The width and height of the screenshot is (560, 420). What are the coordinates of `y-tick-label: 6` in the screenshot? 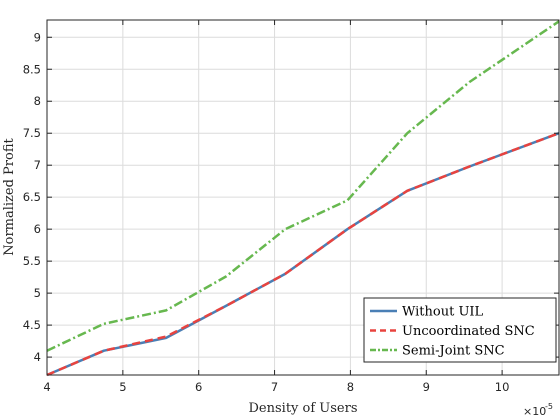 It's located at (37, 229).